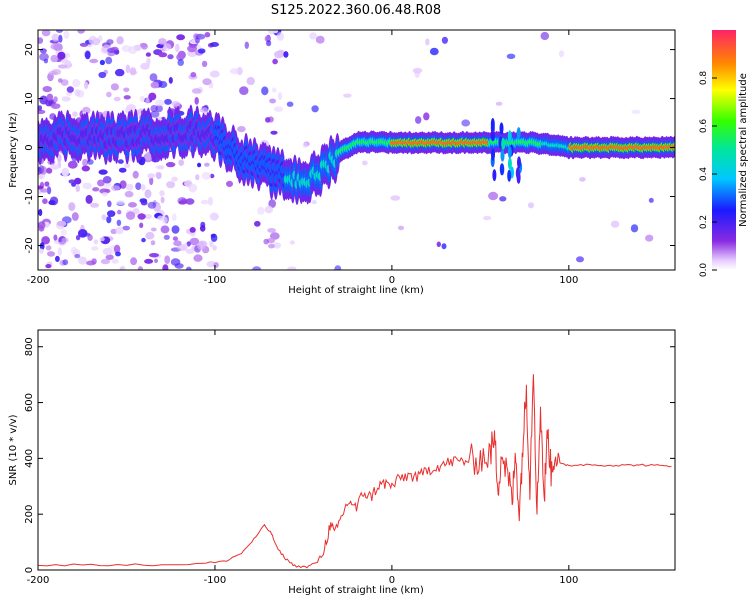 This screenshot has width=750, height=600. I want to click on spectrogram-ytick-label: -10, so click(29, 196).